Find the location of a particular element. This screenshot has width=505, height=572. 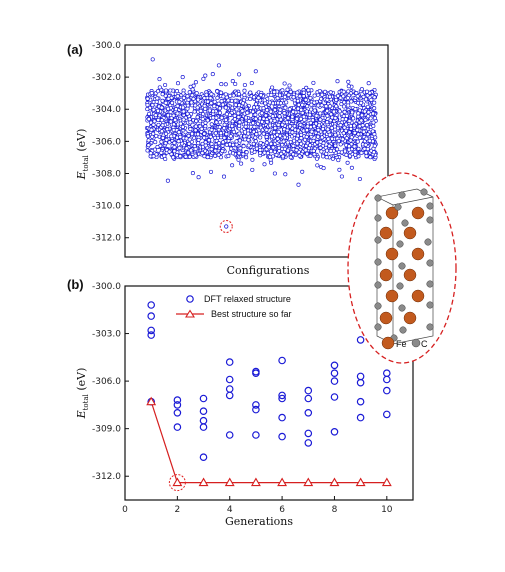

panel-a-y-tick-label: -304.0 is located at coordinates (106, 110).